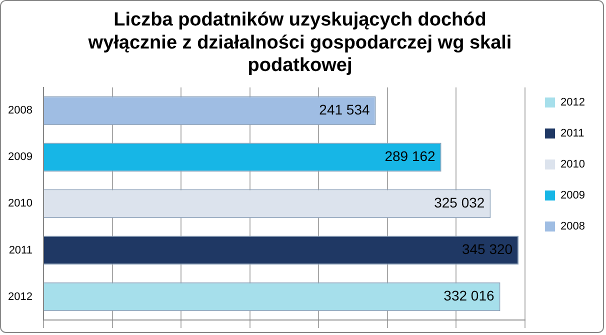 This screenshot has height=335, width=606. Describe the element at coordinates (469, 296) in the screenshot. I see `data-label: 332 016` at that location.